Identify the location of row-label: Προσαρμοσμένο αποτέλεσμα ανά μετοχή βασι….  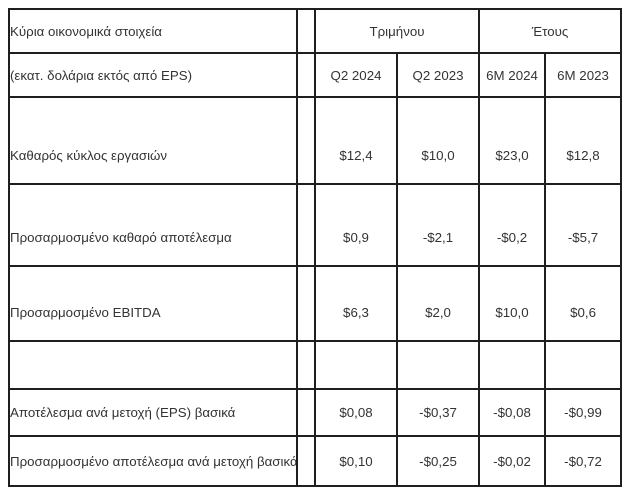
(153, 461).